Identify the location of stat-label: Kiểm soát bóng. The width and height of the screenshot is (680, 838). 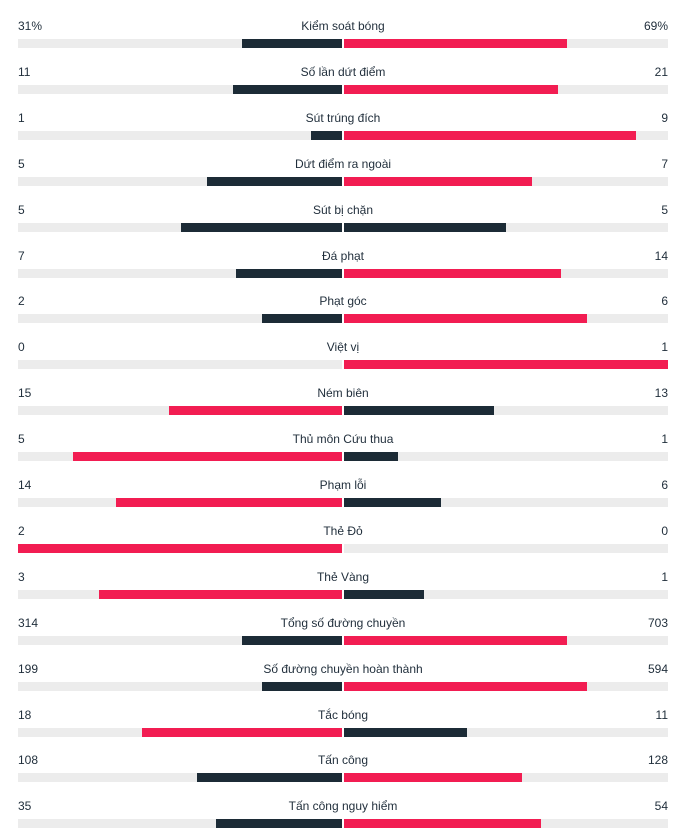
(343, 26).